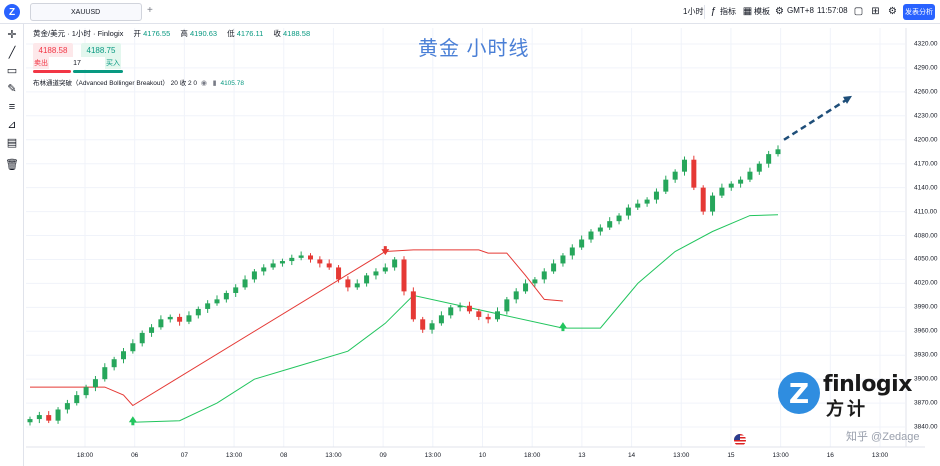 The width and height of the screenshot is (940, 466). What do you see at coordinates (113, 63) in the screenshot?
I see `buy-button: 买入` at bounding box center [113, 63].